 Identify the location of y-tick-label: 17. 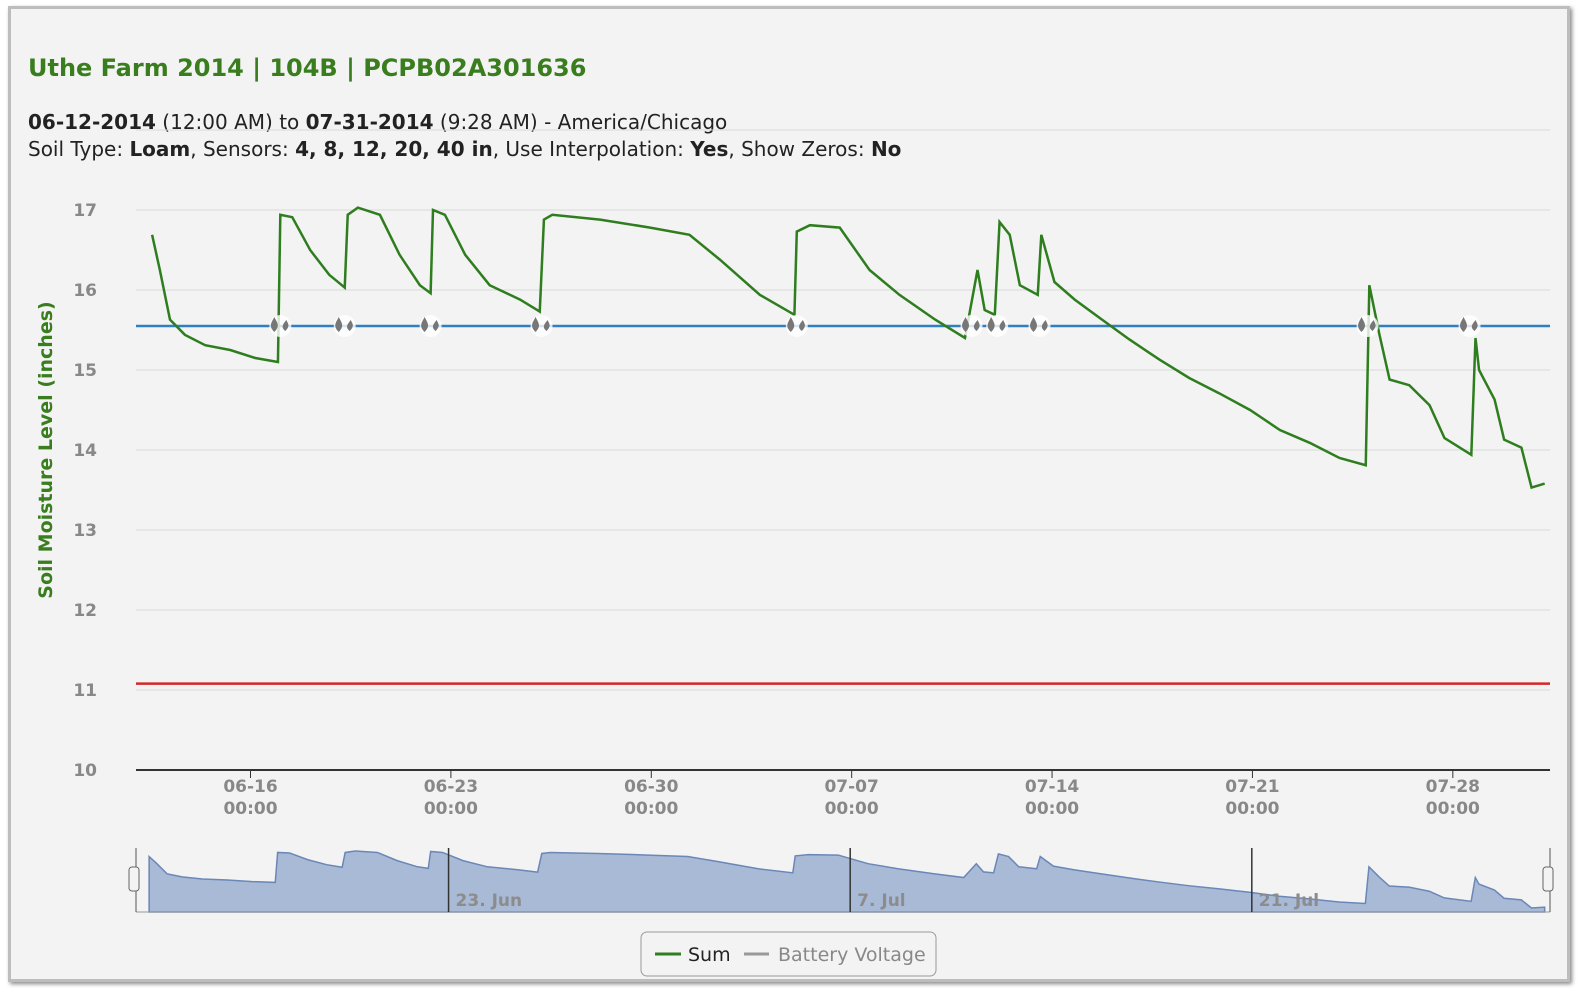
(85, 211).